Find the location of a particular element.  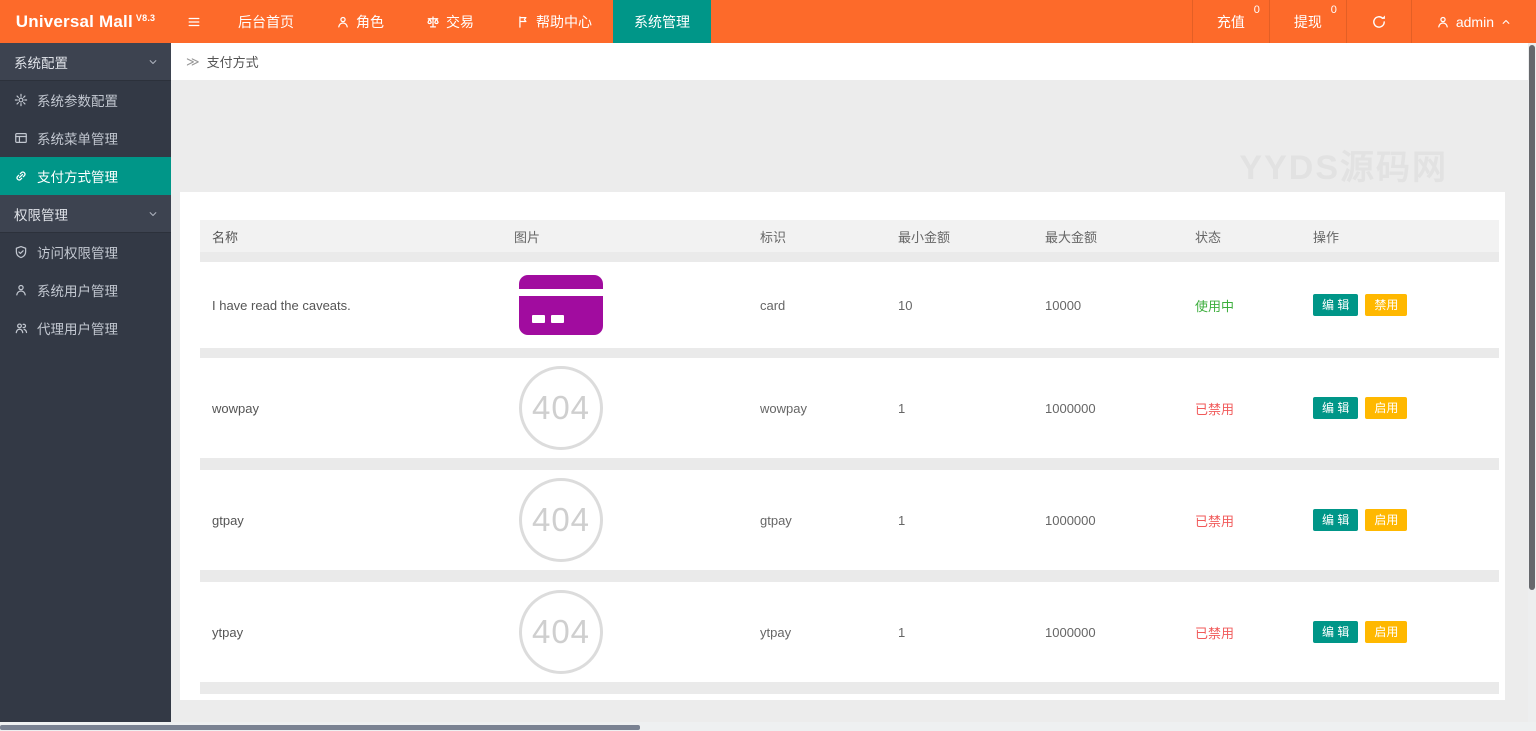

table-footer-strip is located at coordinates (849, 688).